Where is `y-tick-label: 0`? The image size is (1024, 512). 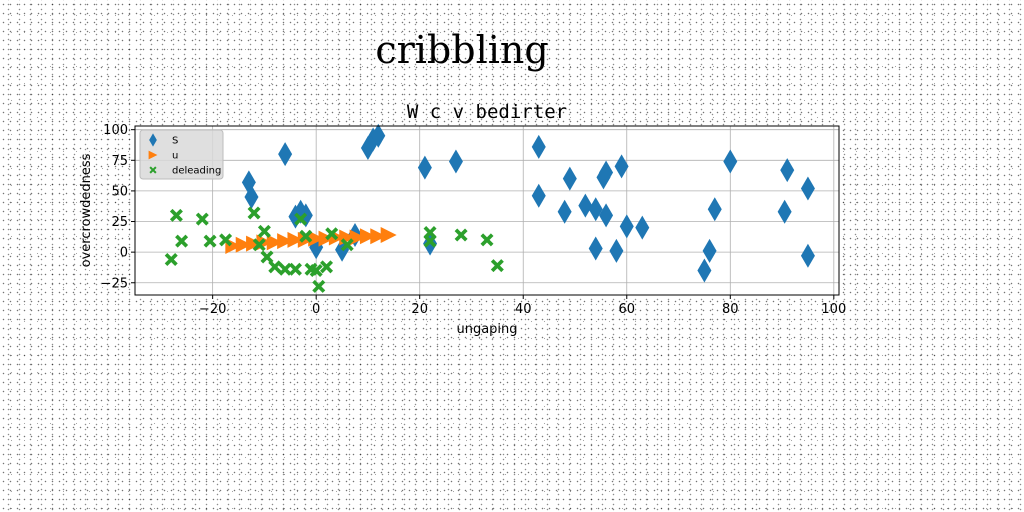 y-tick-label: 0 is located at coordinates (124, 253).